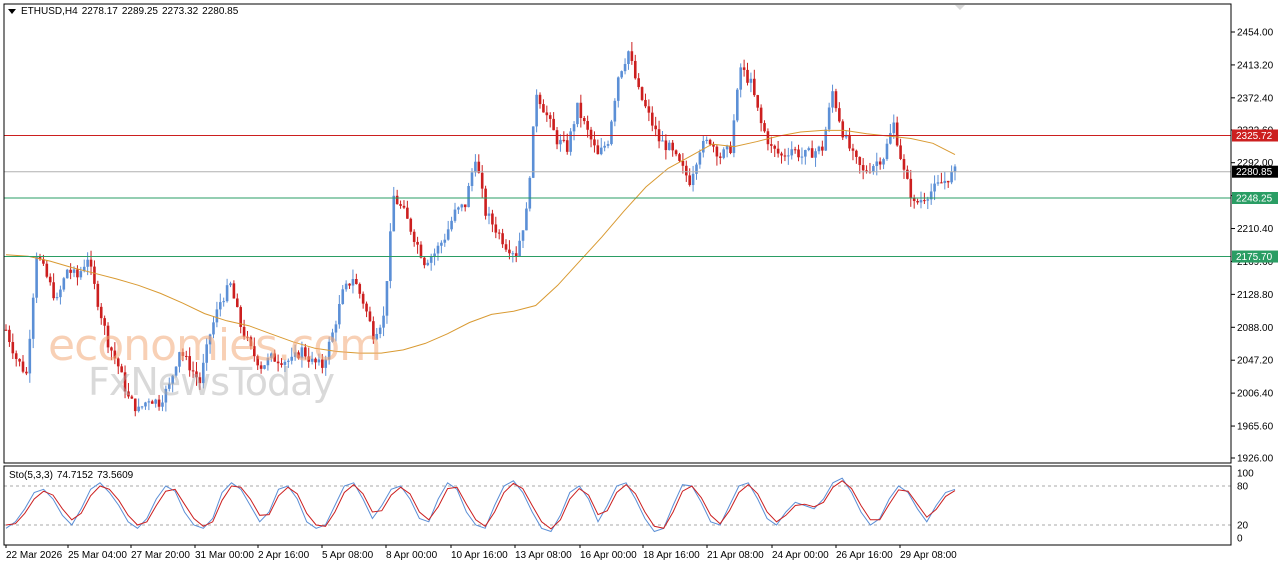 The image size is (1280, 572). Describe the element at coordinates (1240, 539) in the screenshot. I see `stochastic-tick-label: 0` at that location.